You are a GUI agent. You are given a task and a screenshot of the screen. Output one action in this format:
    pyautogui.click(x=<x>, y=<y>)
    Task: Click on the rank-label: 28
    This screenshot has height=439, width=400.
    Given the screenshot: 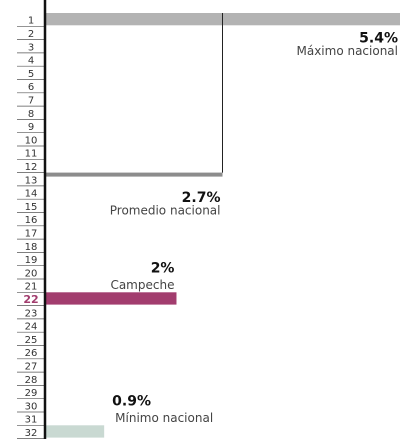 What is the action you would take?
    pyautogui.click(x=31, y=380)
    